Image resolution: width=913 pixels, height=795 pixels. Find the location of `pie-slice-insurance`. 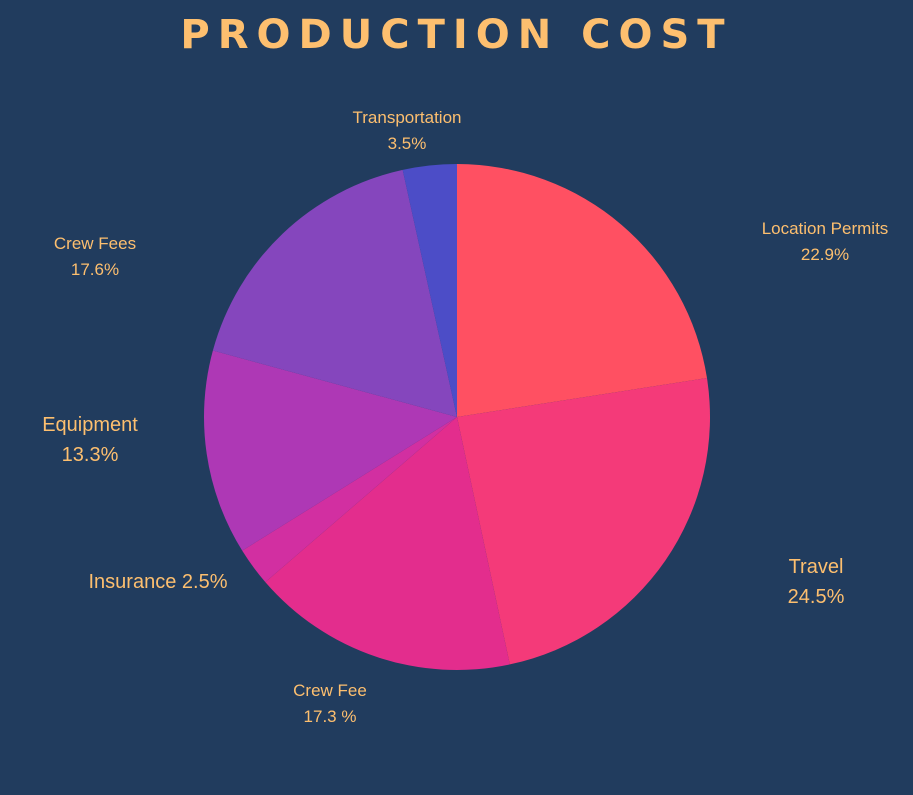

pie-slice-insurance is located at coordinates (349, 500).